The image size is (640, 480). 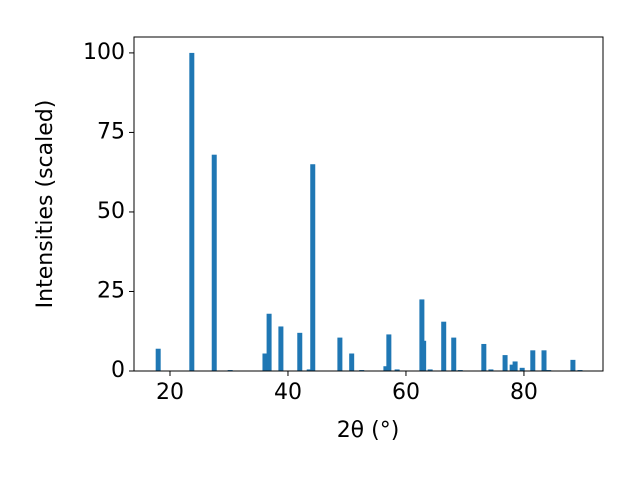 I want to click on x-tick-label: 80, so click(x=524, y=392).